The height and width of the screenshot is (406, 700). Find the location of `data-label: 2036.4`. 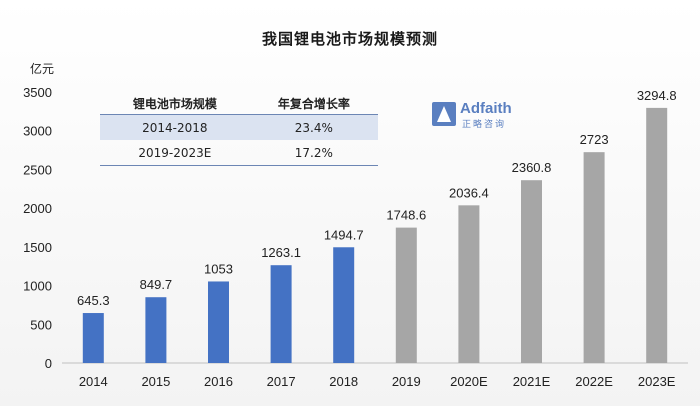

data-label: 2036.4 is located at coordinates (469, 192).